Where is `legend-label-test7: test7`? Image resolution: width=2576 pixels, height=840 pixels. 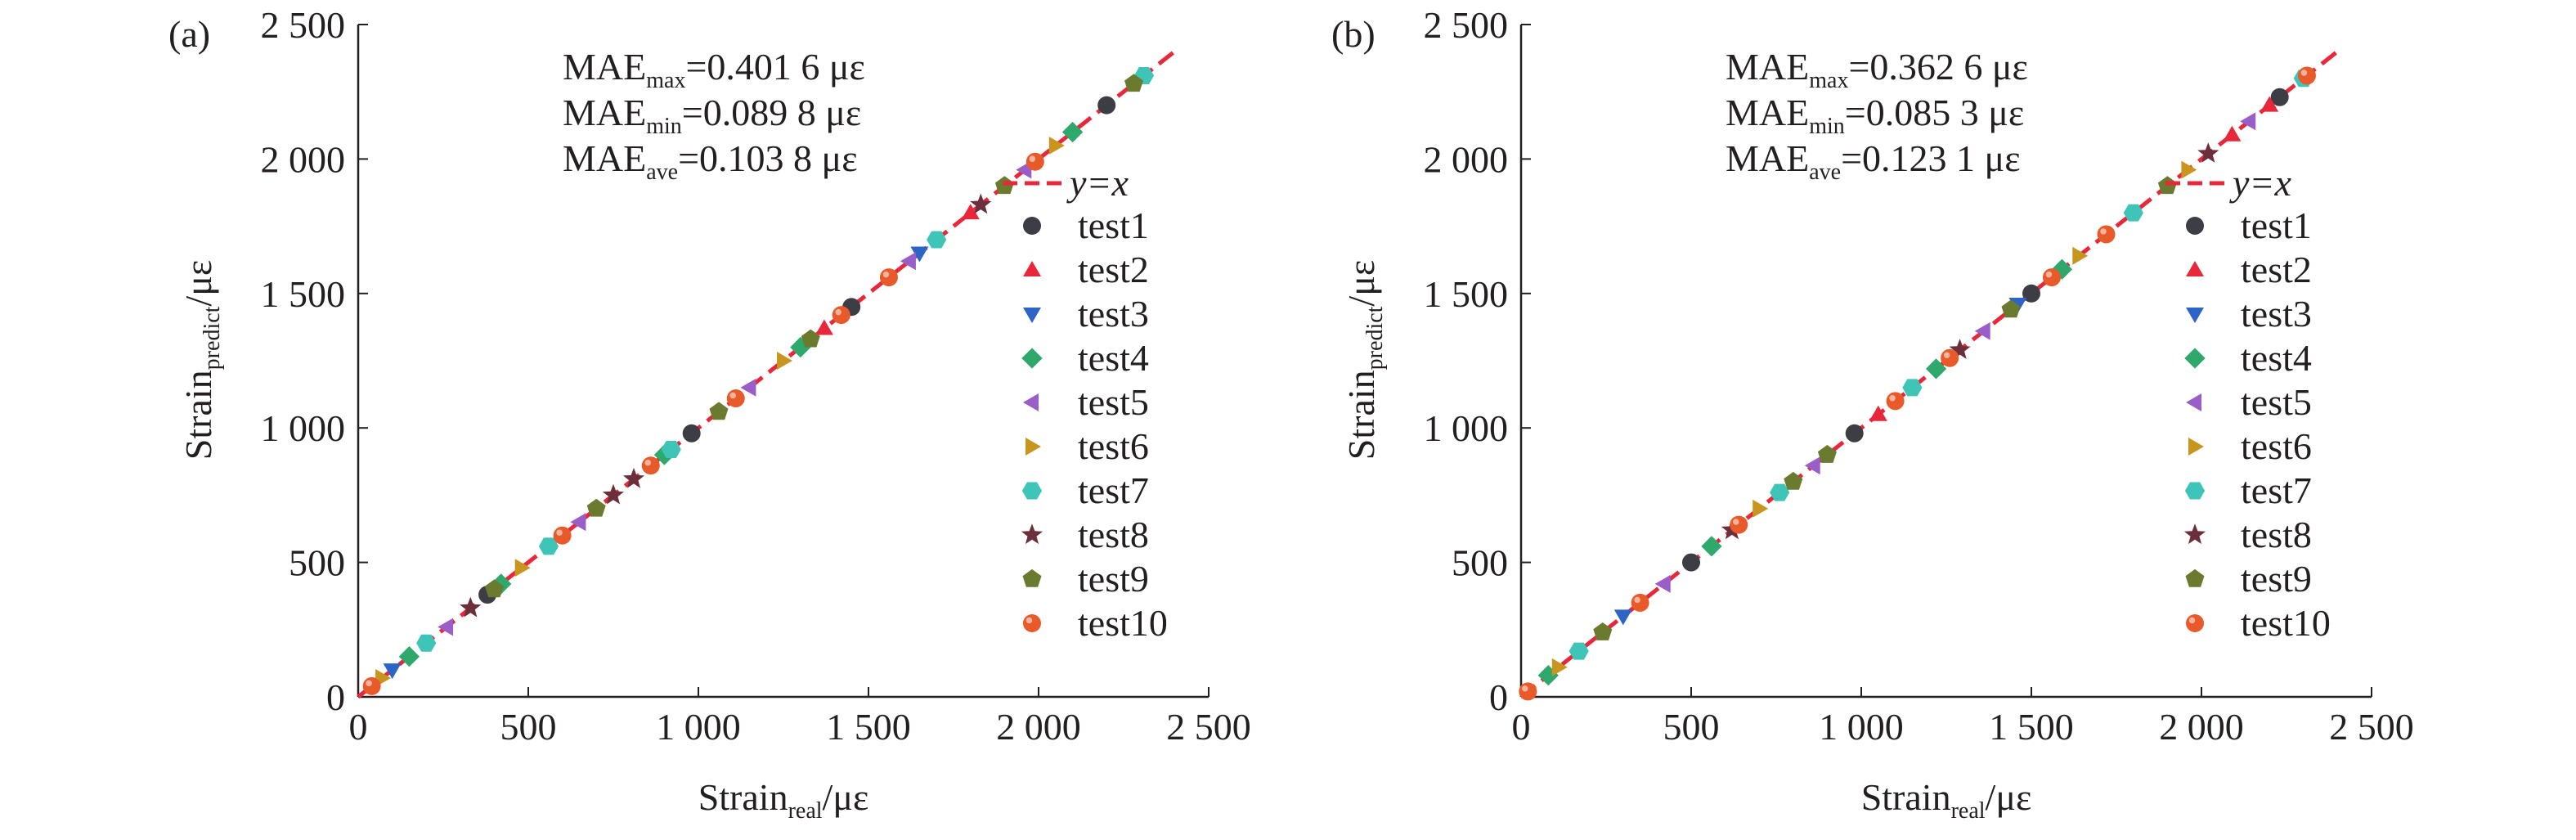 legend-label-test7: test7 is located at coordinates (2276, 490).